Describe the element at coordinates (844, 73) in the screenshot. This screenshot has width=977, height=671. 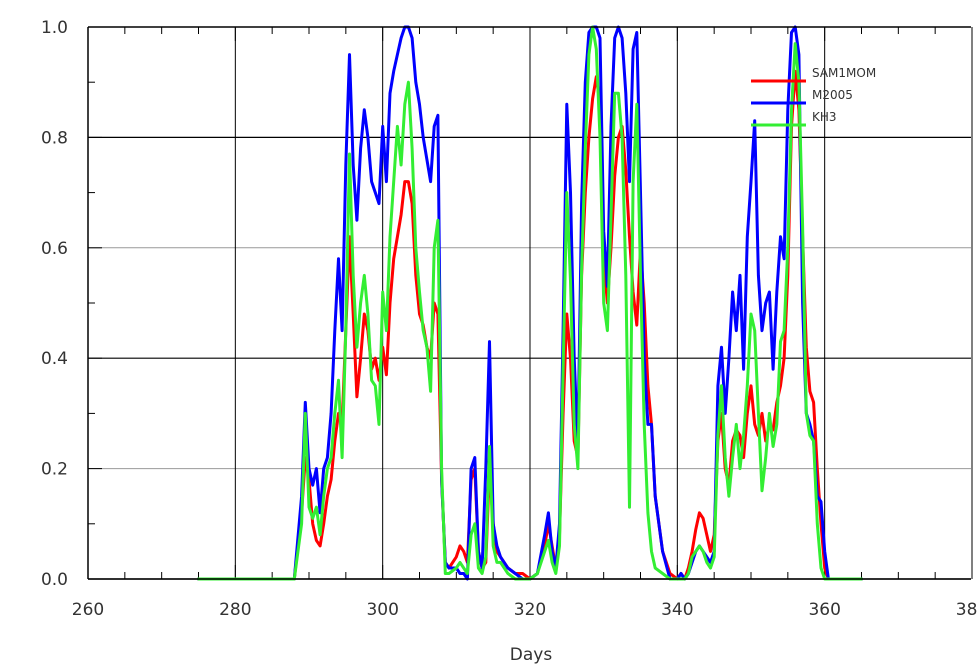
I see `legend-label: SAM1MOM` at that location.